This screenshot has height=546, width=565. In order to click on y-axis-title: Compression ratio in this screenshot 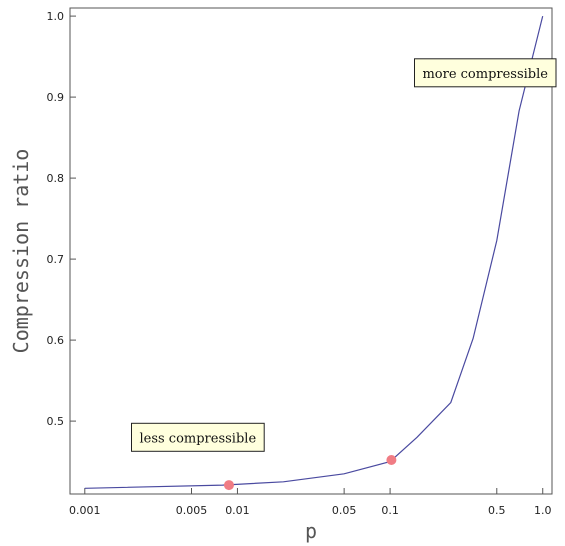, I will do `click(21, 251)`.